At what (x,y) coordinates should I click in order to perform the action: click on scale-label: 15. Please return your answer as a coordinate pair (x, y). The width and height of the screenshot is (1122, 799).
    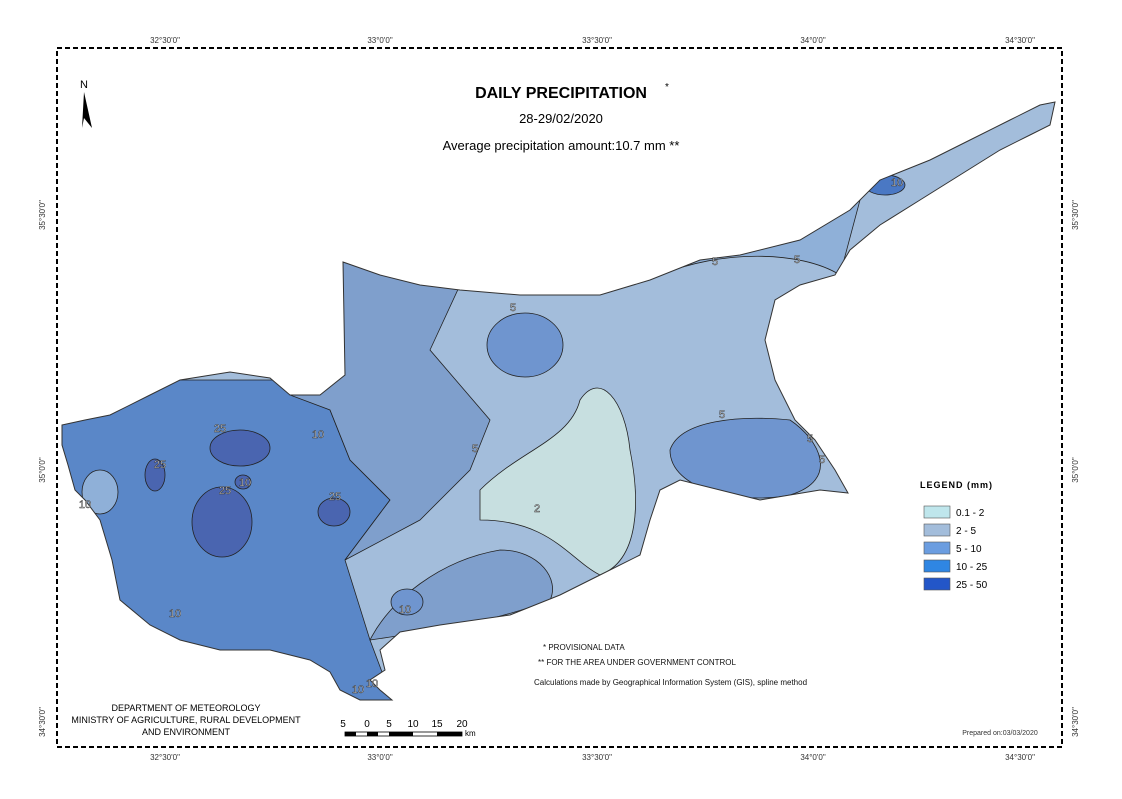
    Looking at the image, I should click on (437, 724).